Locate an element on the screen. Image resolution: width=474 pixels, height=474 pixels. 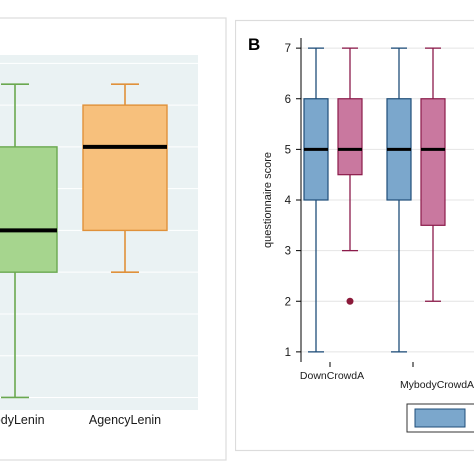
panel-label: B is located at coordinates (254, 44).